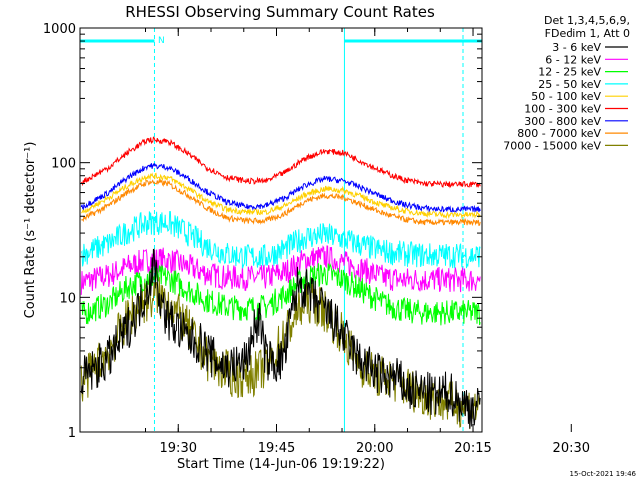 This screenshot has width=640, height=480. Describe the element at coordinates (603, 474) in the screenshot. I see `footer-date: 15-Oct-2021 19:46` at that location.